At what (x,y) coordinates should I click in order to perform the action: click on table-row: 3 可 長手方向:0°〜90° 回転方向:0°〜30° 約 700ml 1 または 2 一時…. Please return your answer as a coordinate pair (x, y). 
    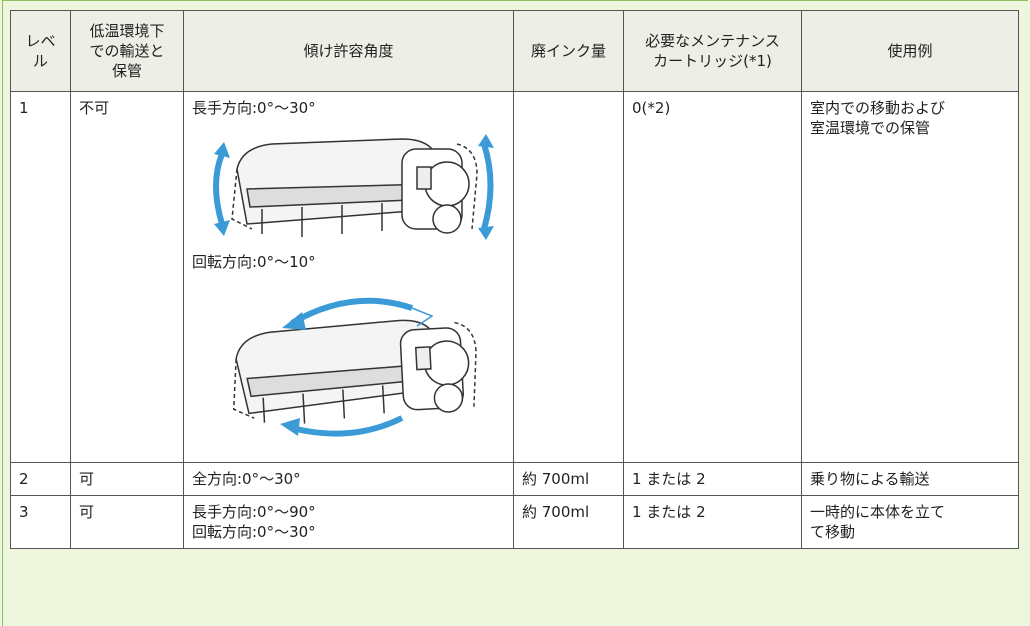
    Looking at the image, I should click on (514, 522).